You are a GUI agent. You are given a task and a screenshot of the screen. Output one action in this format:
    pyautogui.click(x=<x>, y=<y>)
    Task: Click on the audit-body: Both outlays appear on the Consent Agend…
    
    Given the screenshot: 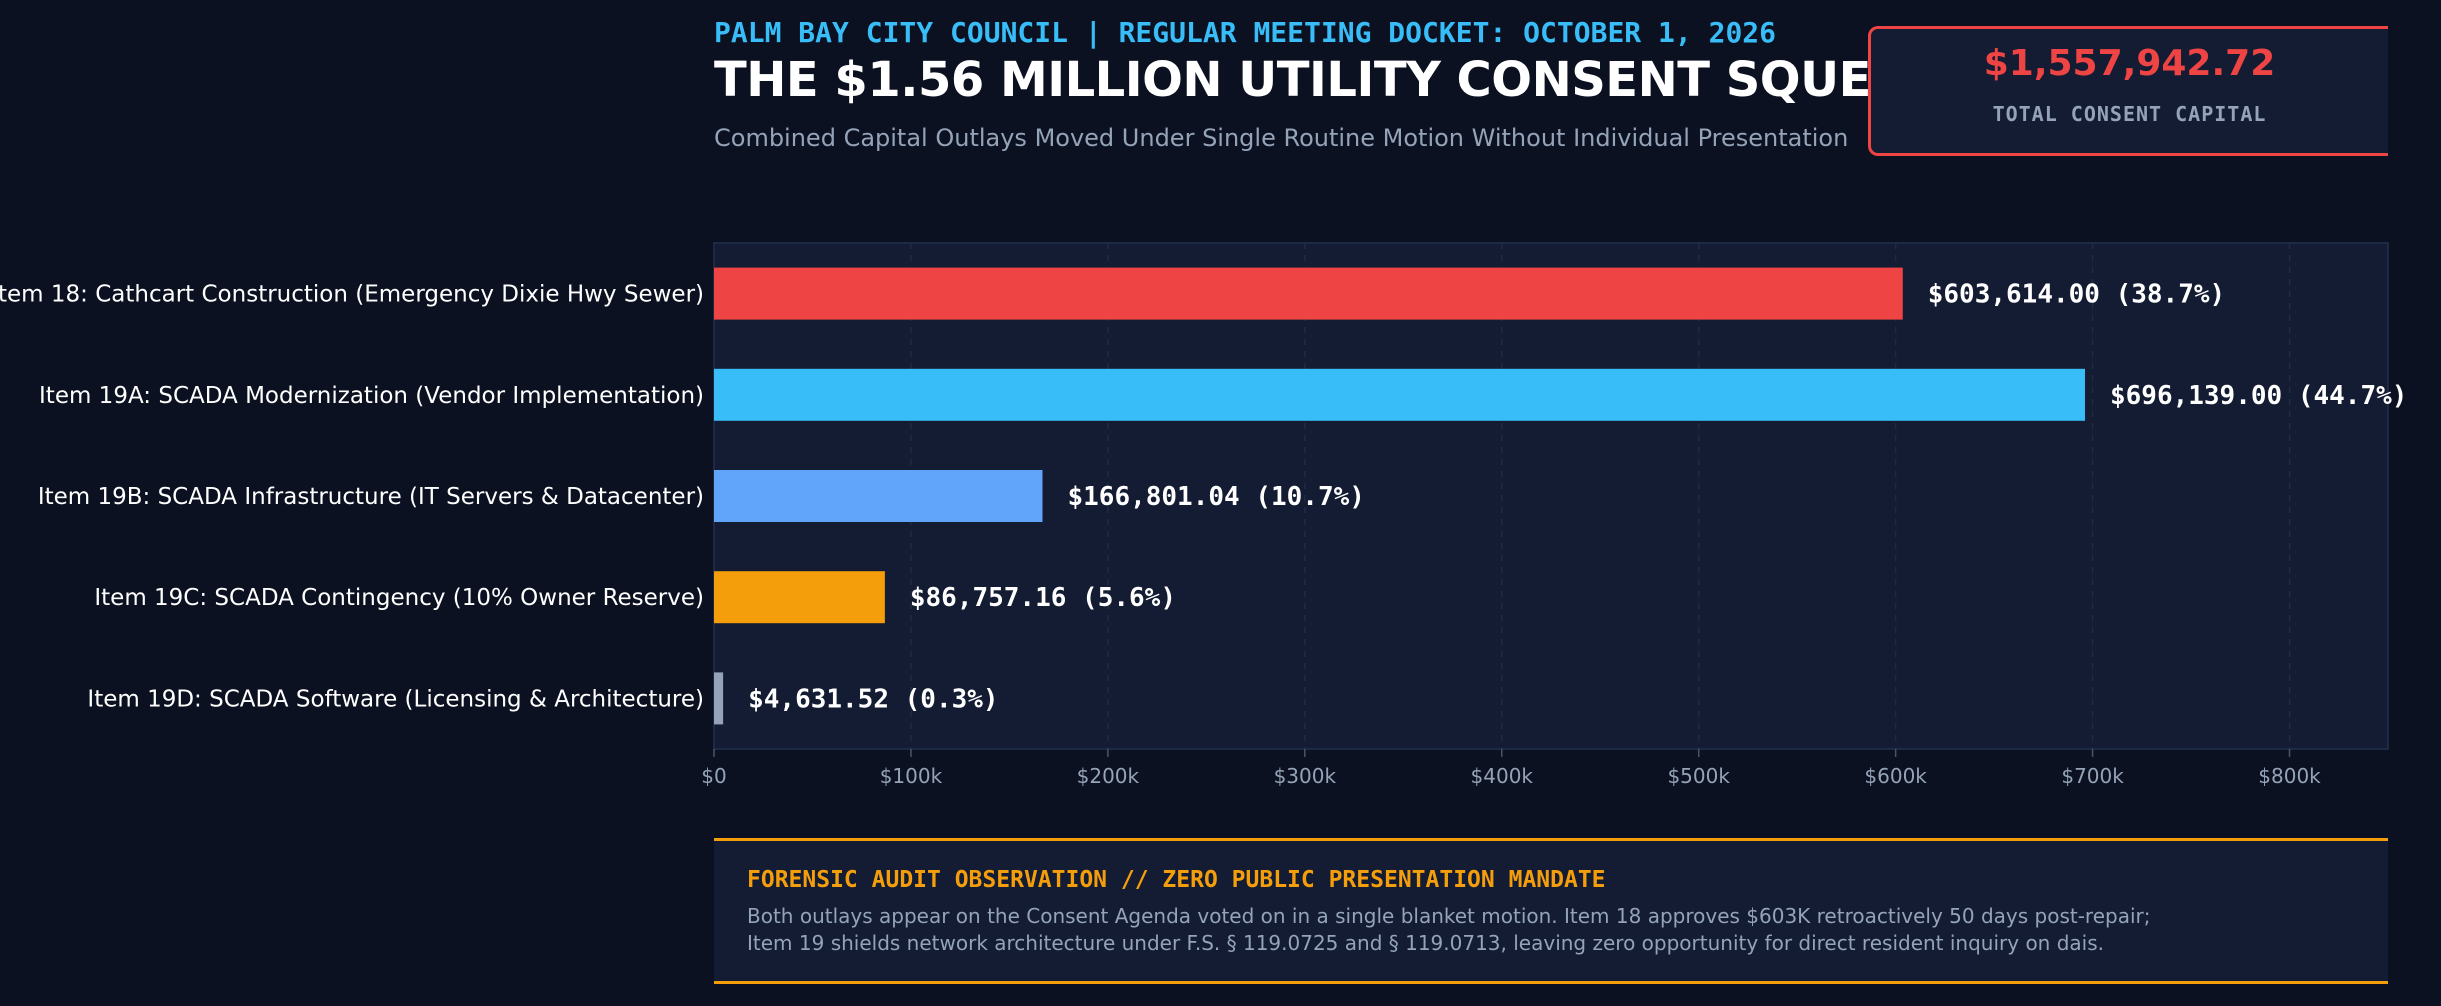 What is the action you would take?
    pyautogui.click(x=1551, y=930)
    